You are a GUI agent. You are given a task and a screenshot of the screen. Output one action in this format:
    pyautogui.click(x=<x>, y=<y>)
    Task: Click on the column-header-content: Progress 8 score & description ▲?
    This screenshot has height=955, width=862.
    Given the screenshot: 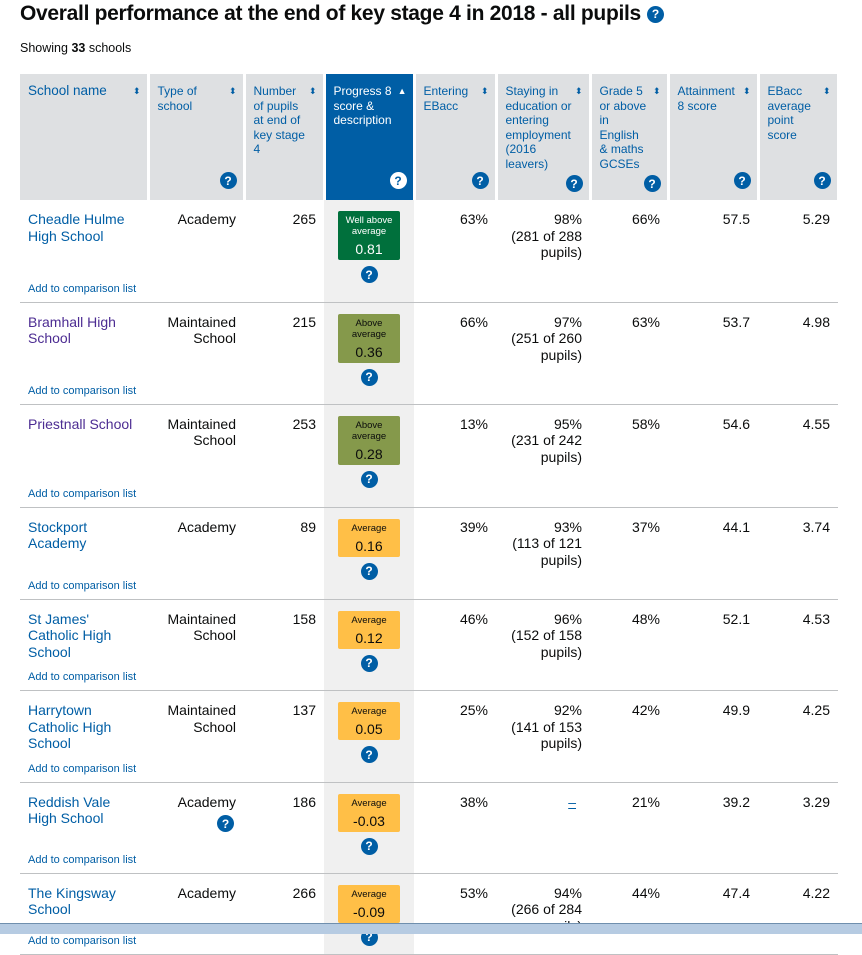 What is the action you would take?
    pyautogui.click(x=370, y=136)
    